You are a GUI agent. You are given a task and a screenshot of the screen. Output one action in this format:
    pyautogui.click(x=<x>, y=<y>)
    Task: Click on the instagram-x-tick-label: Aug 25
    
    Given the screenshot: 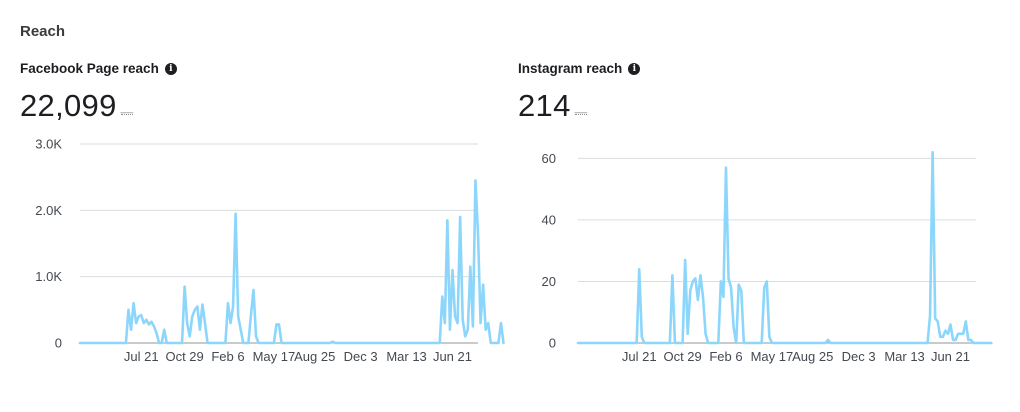 What is the action you would take?
    pyautogui.click(x=812, y=356)
    